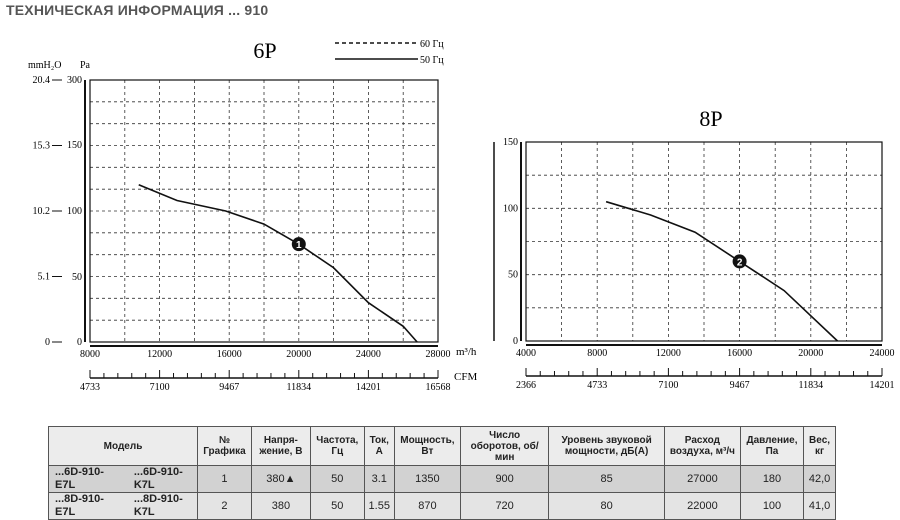 The image size is (900, 520). What do you see at coordinates (438, 354) in the screenshot?
I see `x-tick-label: 28000` at bounding box center [438, 354].